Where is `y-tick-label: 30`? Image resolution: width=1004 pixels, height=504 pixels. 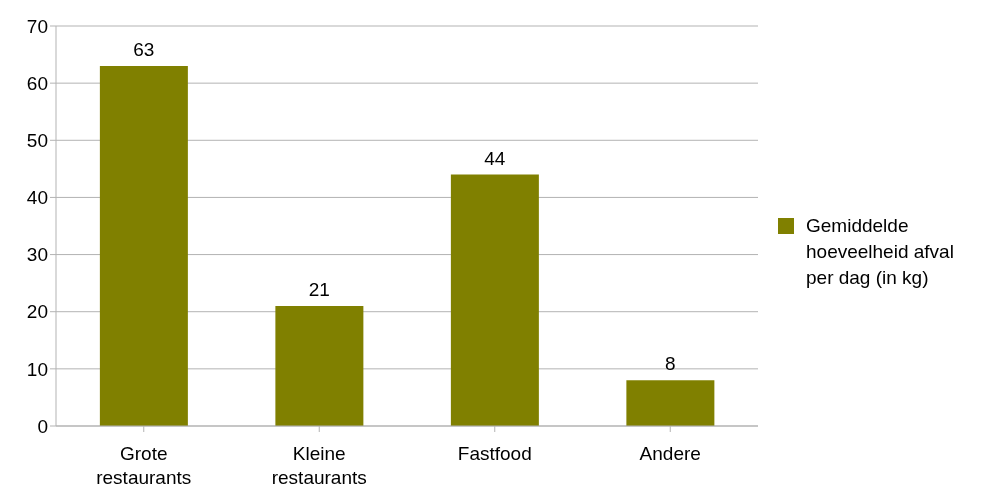 y-tick-label: 30 is located at coordinates (37, 255).